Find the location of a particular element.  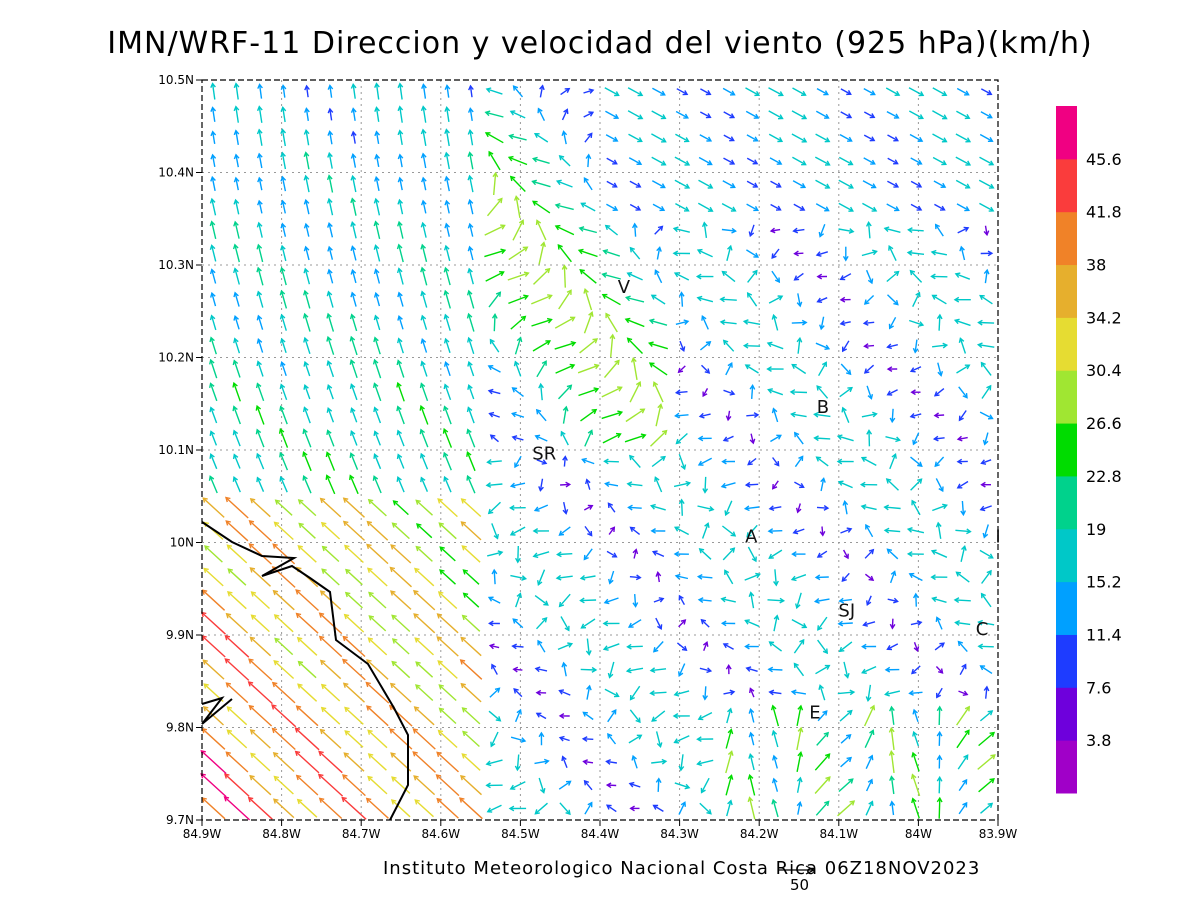

x-tick-label: 84.1W is located at coordinates (839, 834).